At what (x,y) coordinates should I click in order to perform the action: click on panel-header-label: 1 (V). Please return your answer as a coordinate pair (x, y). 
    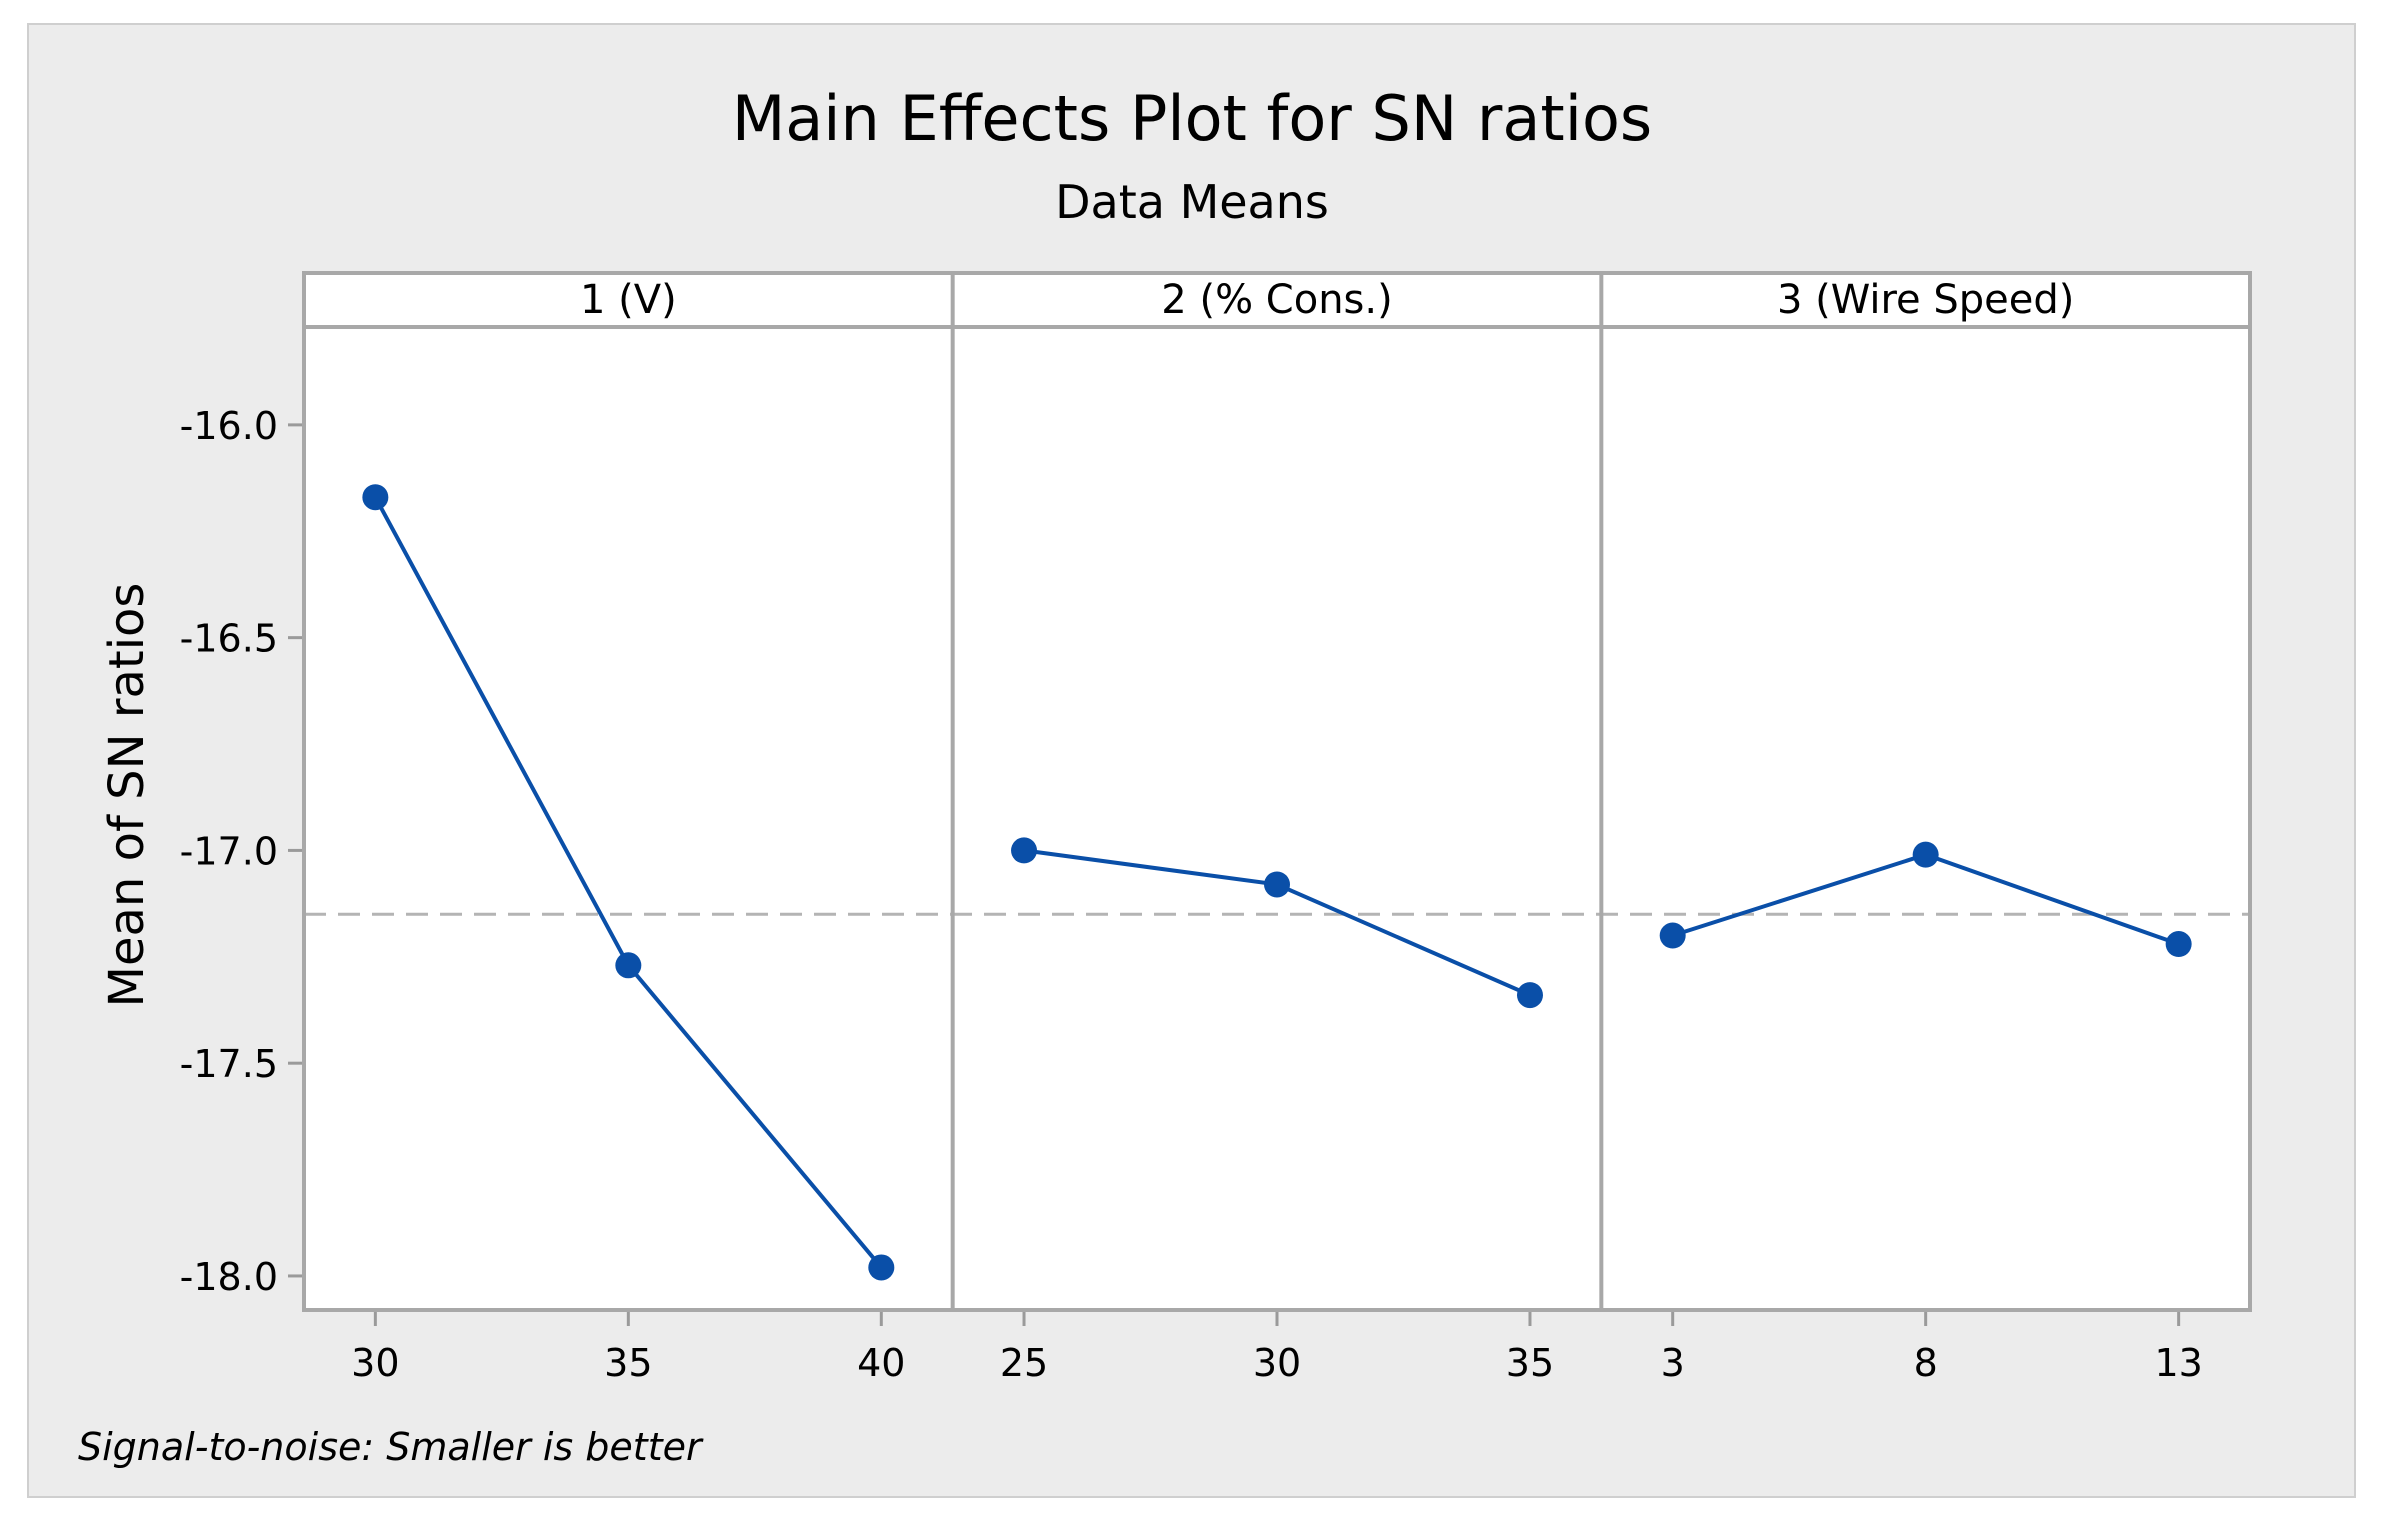
    Looking at the image, I should click on (628, 300).